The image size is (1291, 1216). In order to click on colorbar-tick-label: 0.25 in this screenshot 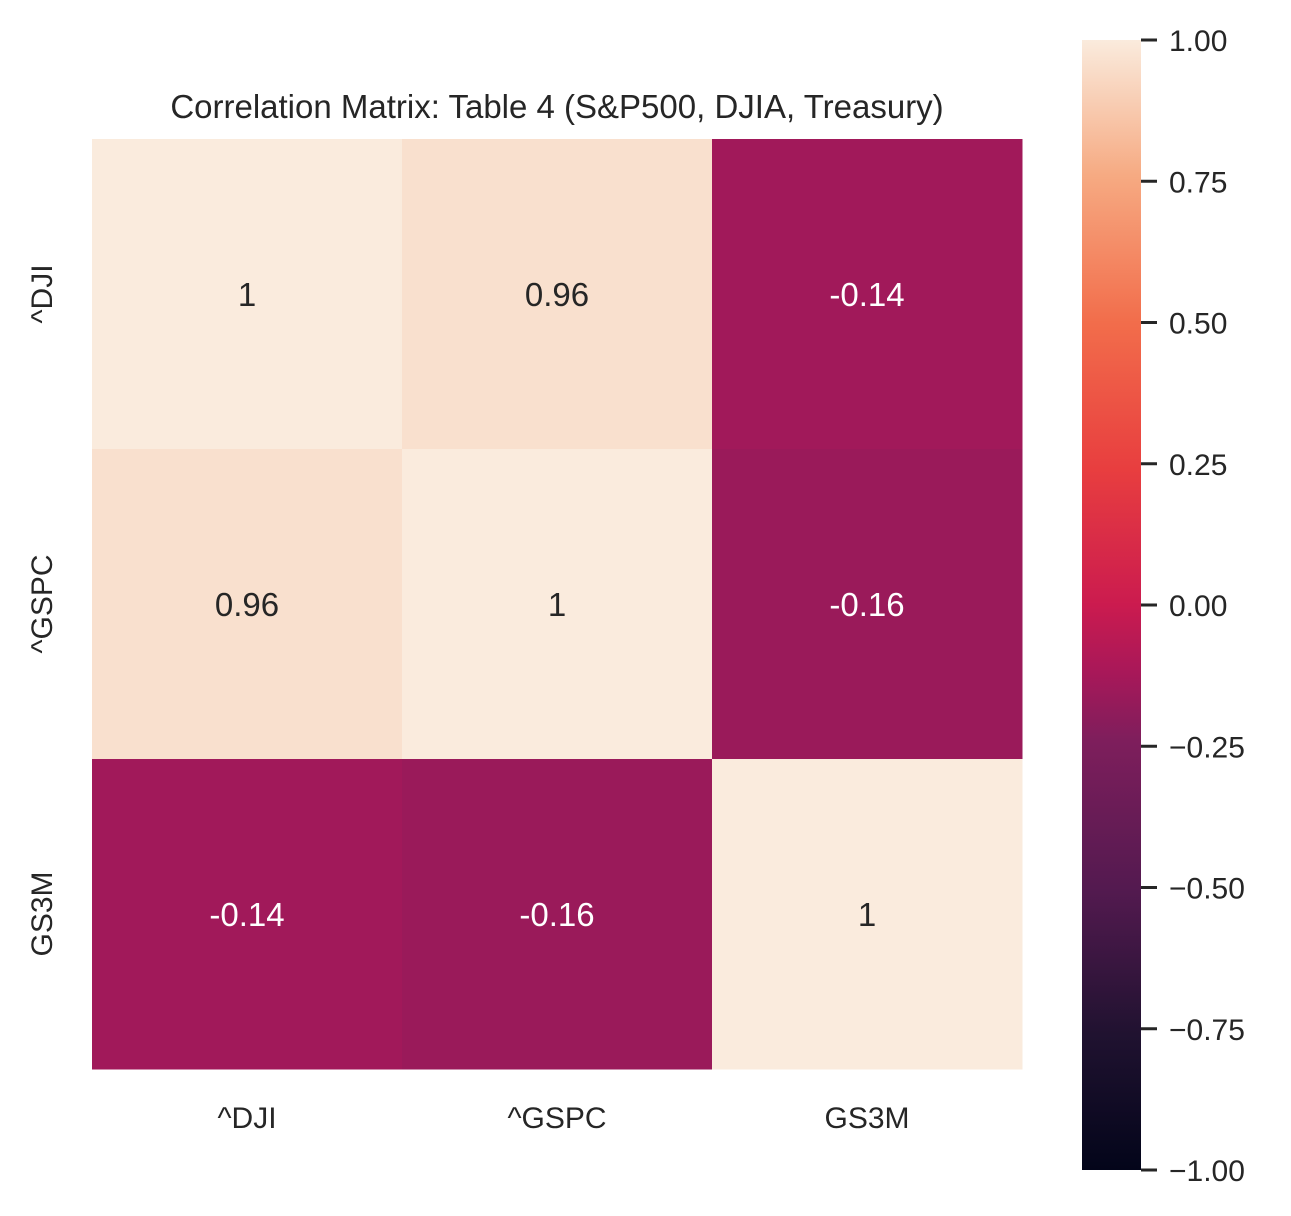, I will do `click(1198, 465)`.